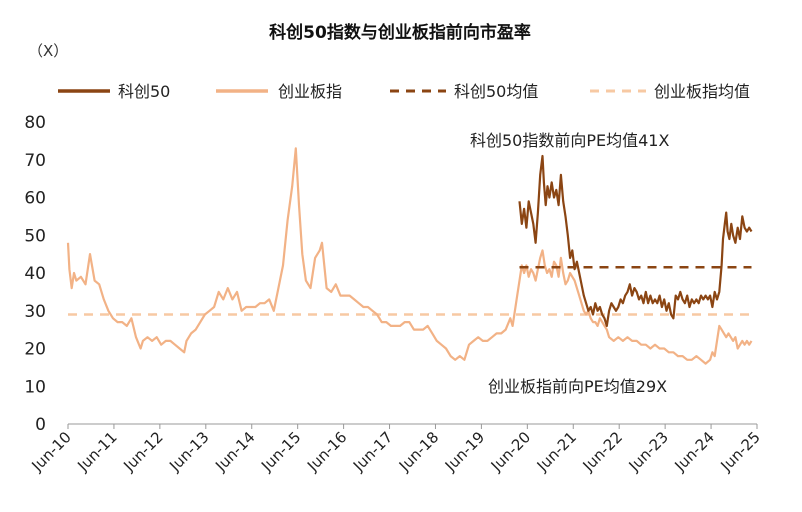  Describe the element at coordinates (188, 451) in the screenshot. I see `x-tick-label: Jun-13` at that location.